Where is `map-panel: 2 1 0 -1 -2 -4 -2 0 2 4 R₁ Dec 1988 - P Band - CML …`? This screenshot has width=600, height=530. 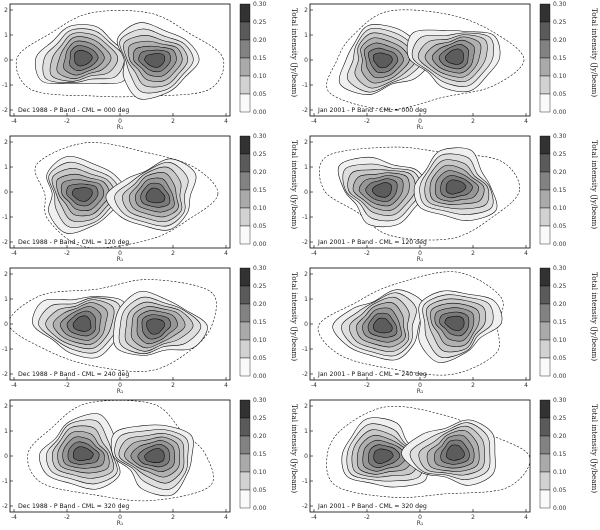
map-panel: 2 1 0 -1 -2 -4 -2 0 2 4 R₁ Dec 1988 - P Band - CML … is located at coordinates (150, 330).